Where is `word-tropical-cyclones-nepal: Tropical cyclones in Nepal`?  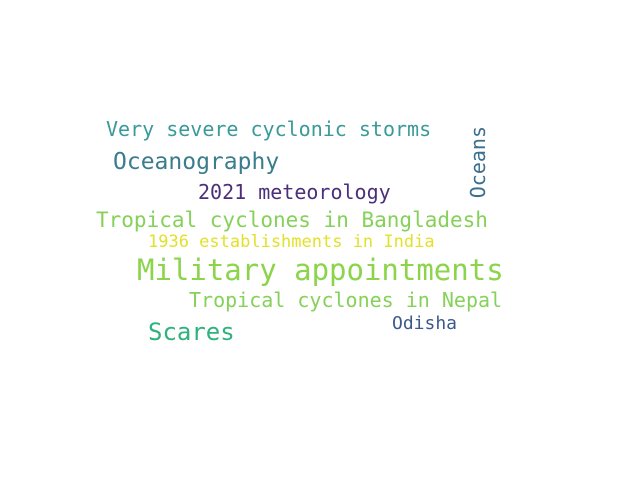 word-tropical-cyclones-nepal: Tropical cyclones in Nepal is located at coordinates (346, 300).